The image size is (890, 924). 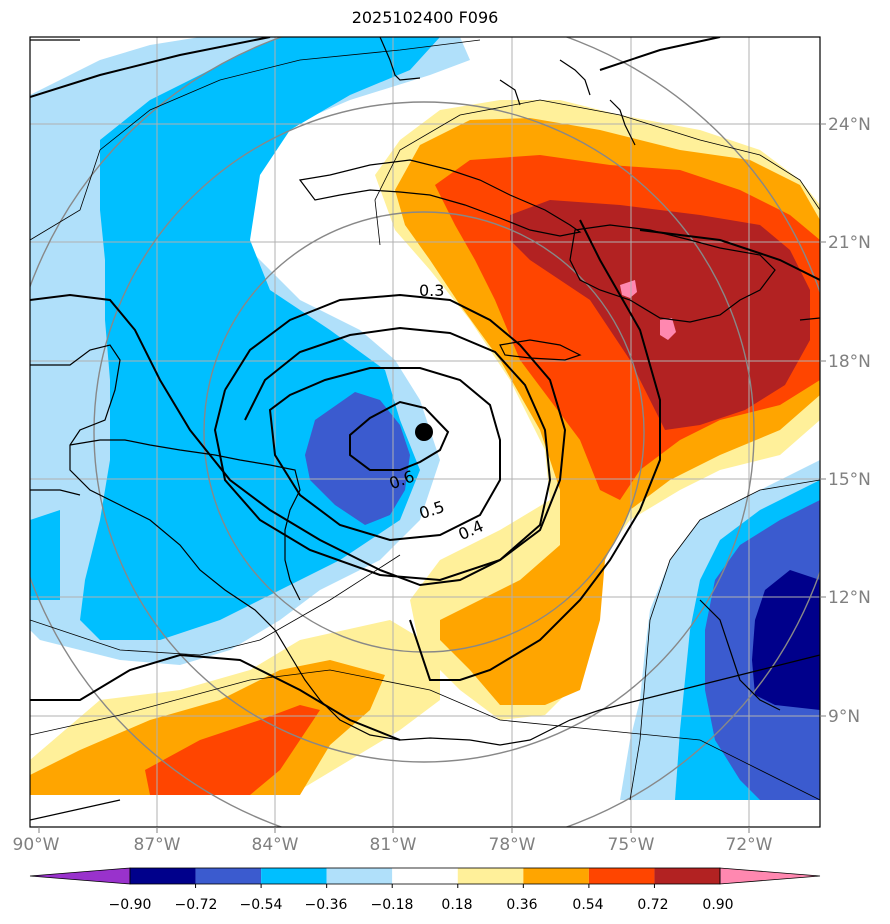 What do you see at coordinates (849, 421) in the screenshot?
I see `lat-labels: 24°N 21°N 18°N 15°N 12°N 9°N` at bounding box center [849, 421].